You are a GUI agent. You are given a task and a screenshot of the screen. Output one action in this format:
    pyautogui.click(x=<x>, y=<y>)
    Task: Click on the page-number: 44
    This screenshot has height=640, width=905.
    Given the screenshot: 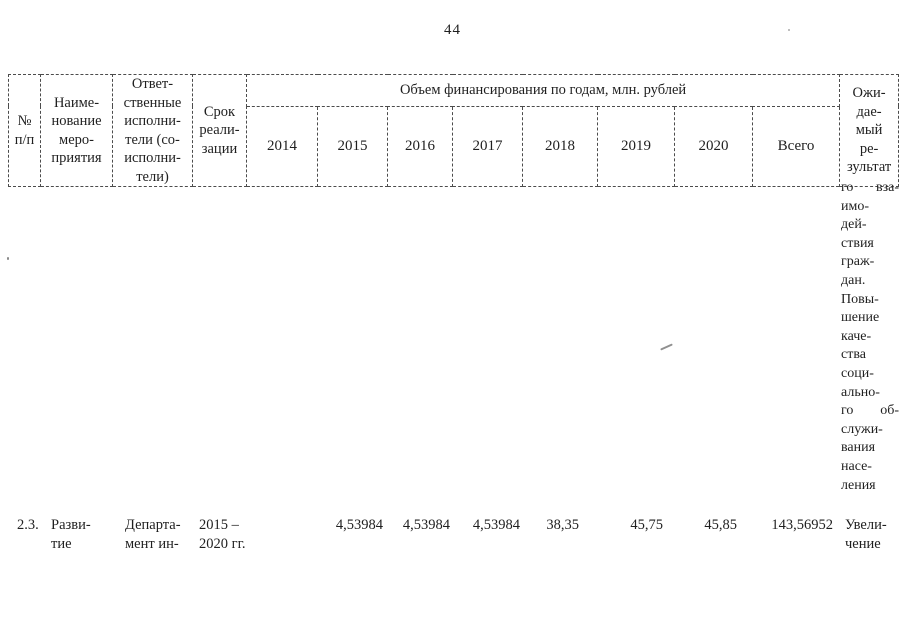 What is the action you would take?
    pyautogui.click(x=452, y=30)
    